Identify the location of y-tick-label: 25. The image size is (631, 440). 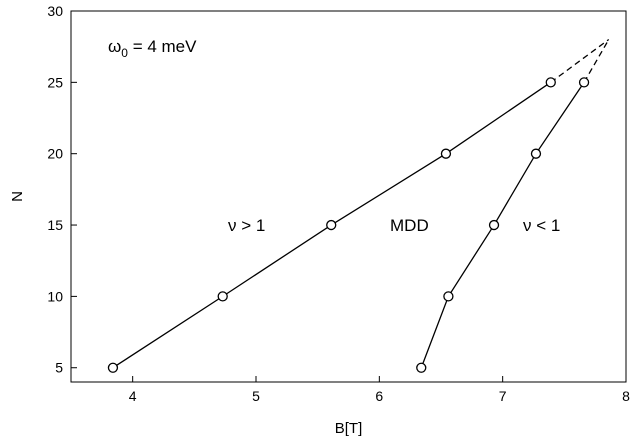
(55, 82).